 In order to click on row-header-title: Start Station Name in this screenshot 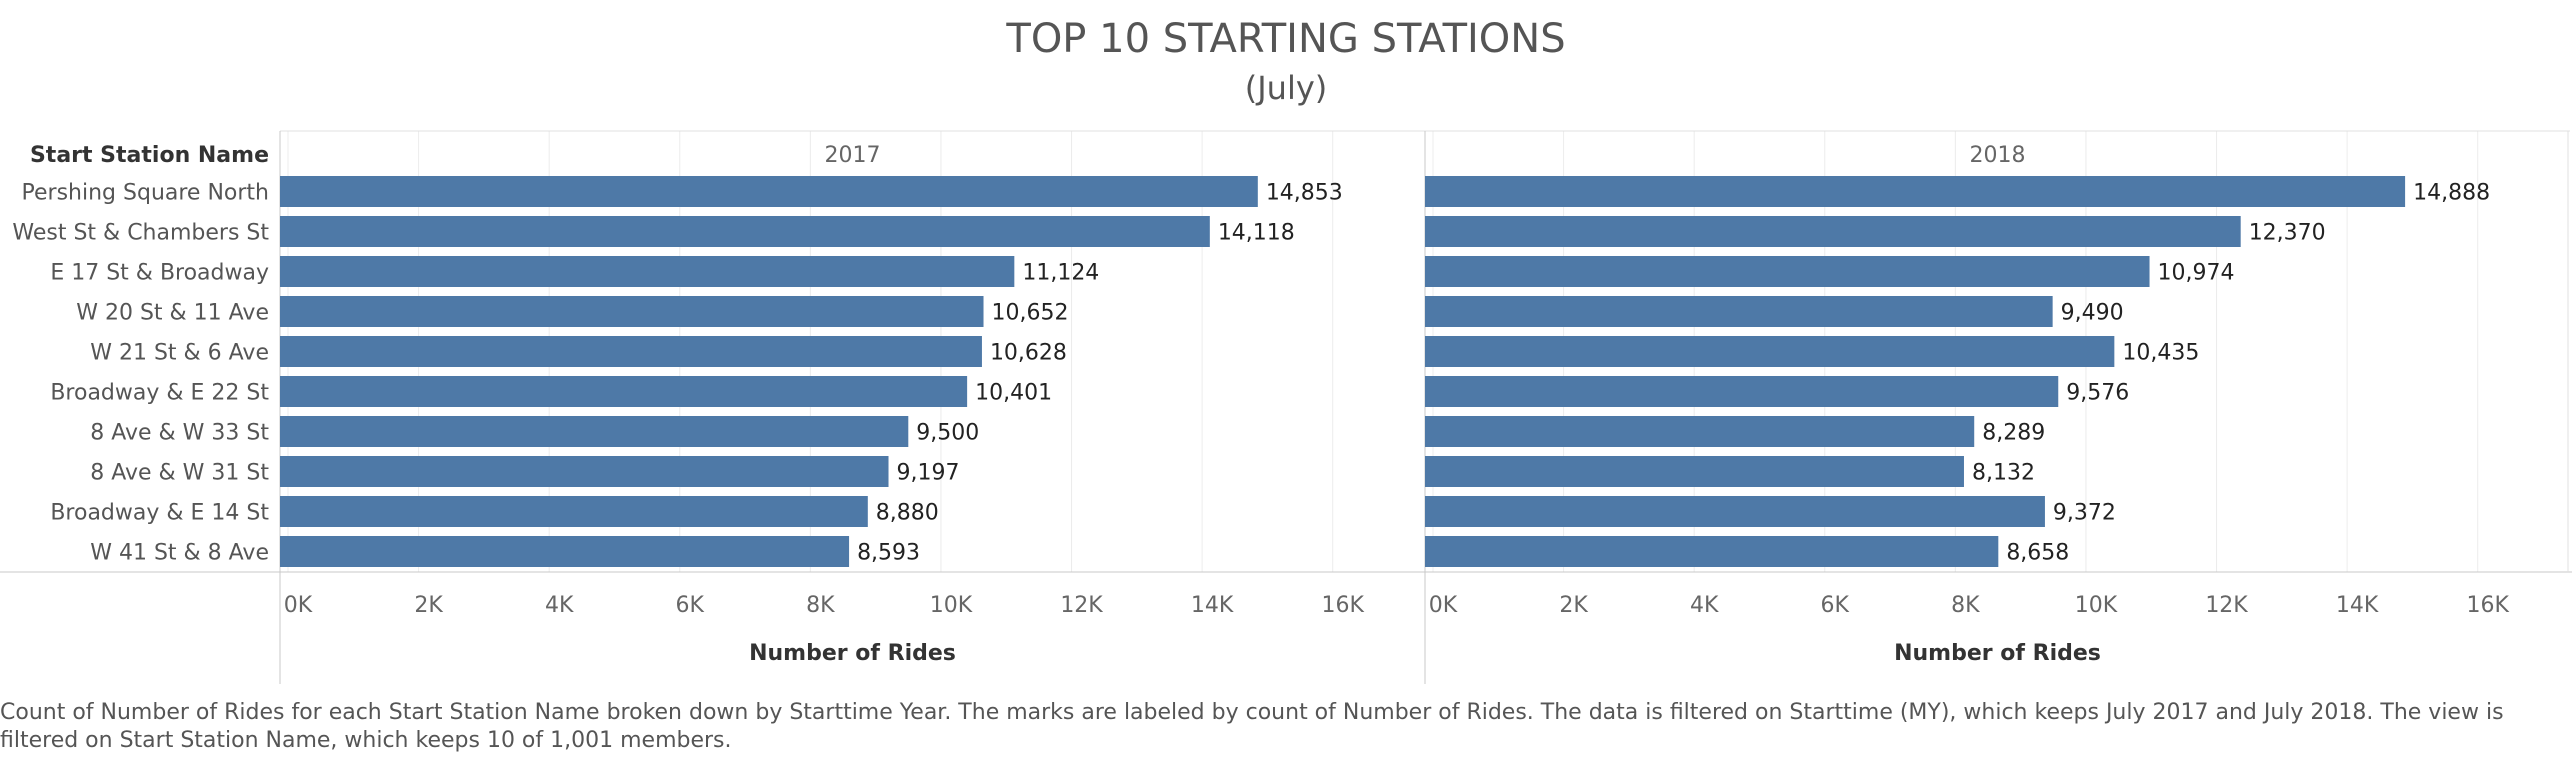, I will do `click(149, 155)`.